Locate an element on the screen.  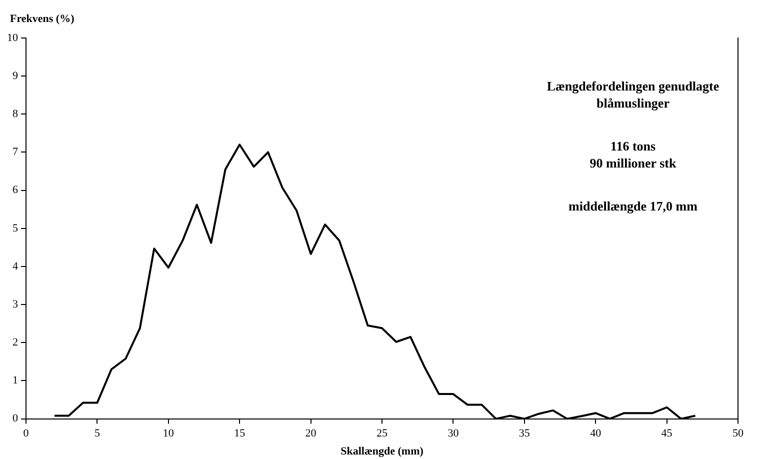
x-tick-label: 10 is located at coordinates (168, 433).